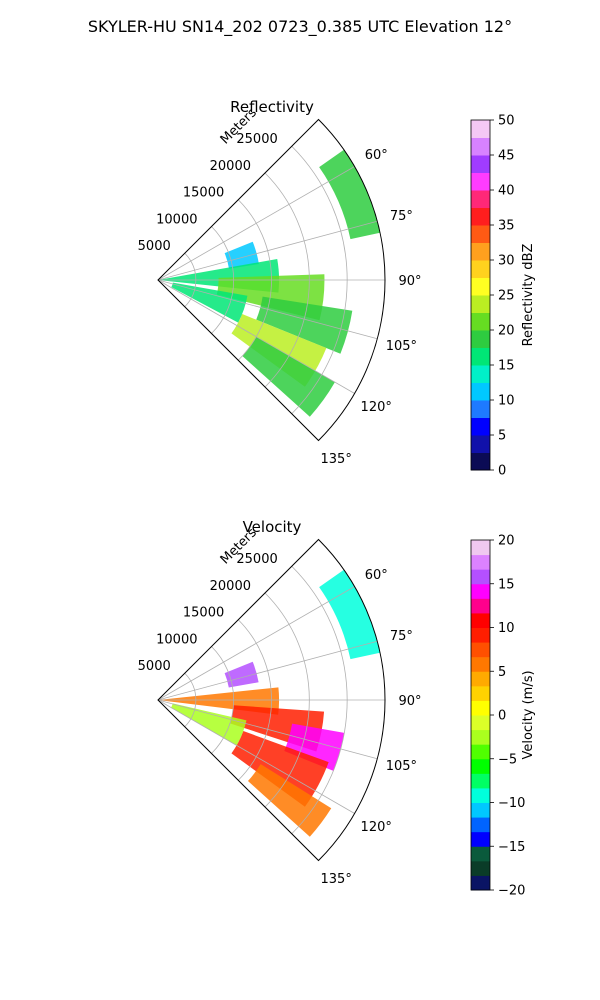 This screenshot has width=600, height=1000. What do you see at coordinates (203, 613) in the screenshot?
I see `radial-tick-label: 15000` at bounding box center [203, 613].